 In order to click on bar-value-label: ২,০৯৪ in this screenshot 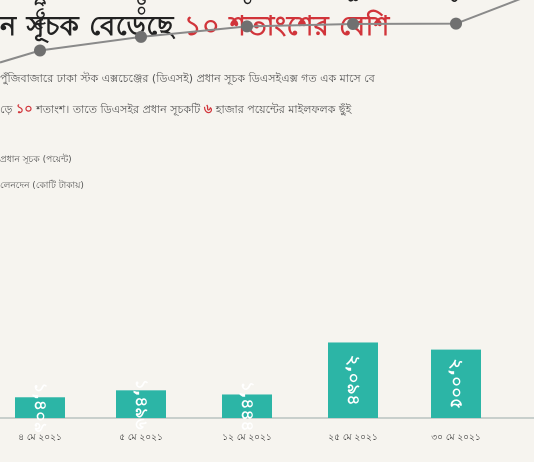, I will do `click(353, 380)`.